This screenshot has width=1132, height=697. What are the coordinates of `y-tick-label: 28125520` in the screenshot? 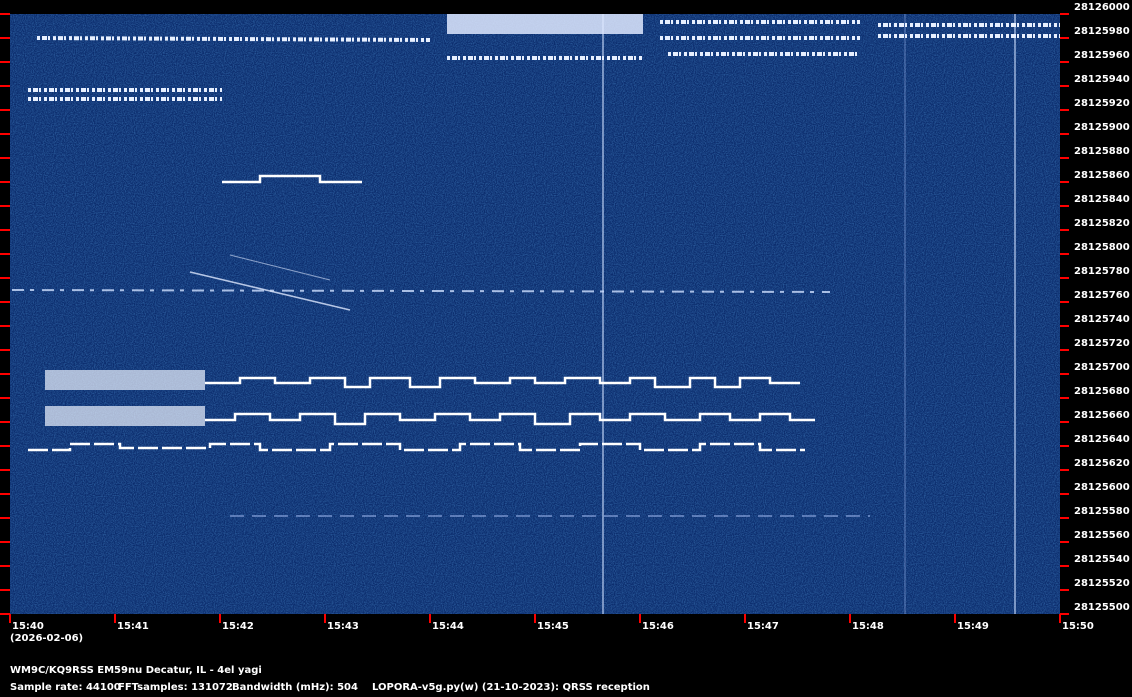 It's located at (1102, 583).